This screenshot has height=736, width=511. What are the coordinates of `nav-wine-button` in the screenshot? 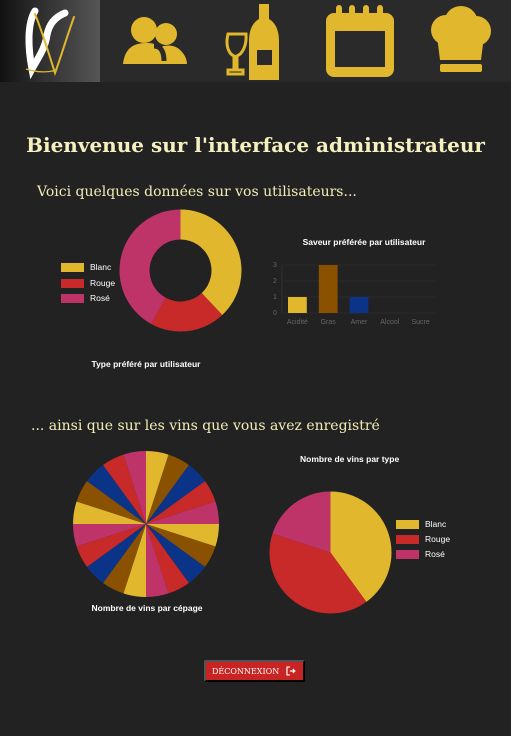 It's located at (252, 41).